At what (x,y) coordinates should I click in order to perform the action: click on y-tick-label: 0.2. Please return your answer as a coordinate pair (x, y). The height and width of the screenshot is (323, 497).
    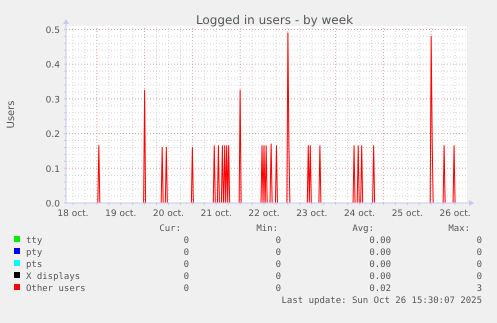
    Looking at the image, I should click on (53, 135).